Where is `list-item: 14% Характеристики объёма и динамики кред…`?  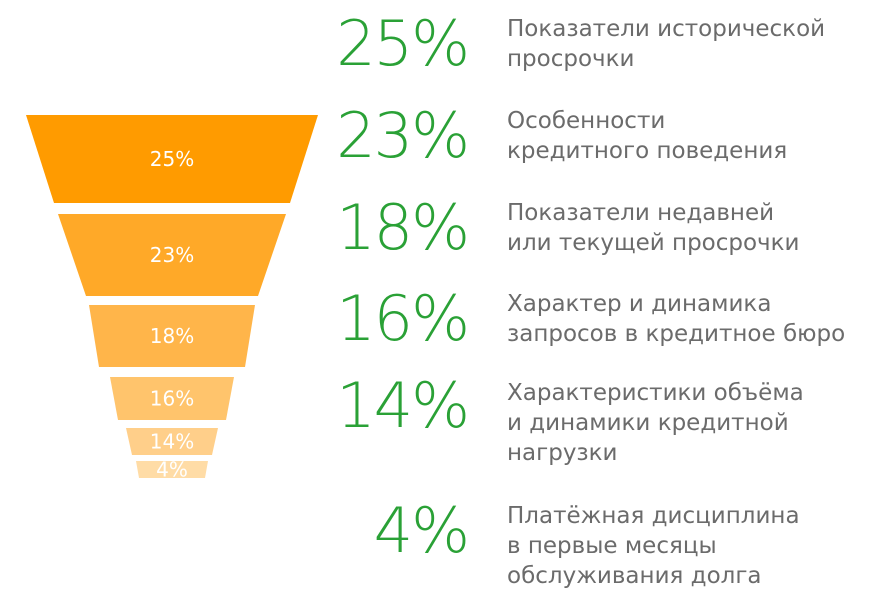
list-item: 14% Характеристики объёма и динамики кред… is located at coordinates (604, 420).